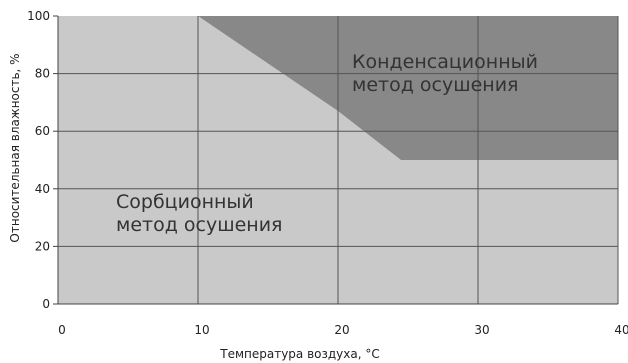  Describe the element at coordinates (15, 147) in the screenshot. I see `y-axis-label: Относительная влажность, %` at that location.